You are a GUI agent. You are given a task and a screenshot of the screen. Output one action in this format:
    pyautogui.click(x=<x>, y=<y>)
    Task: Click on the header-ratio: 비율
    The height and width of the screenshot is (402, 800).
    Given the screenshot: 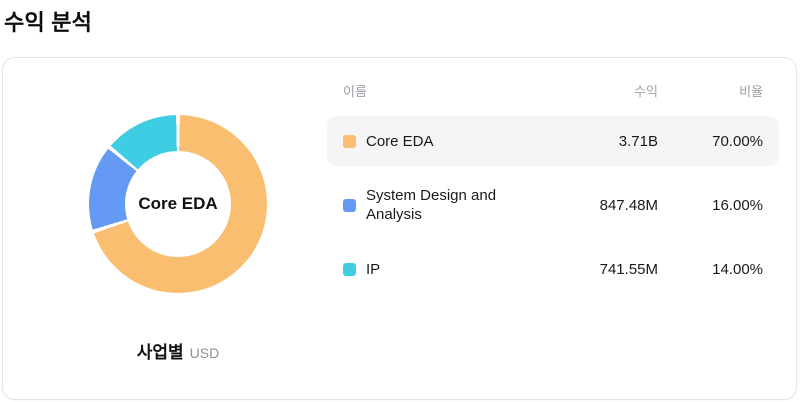 What is the action you would take?
    pyautogui.click(x=751, y=91)
    